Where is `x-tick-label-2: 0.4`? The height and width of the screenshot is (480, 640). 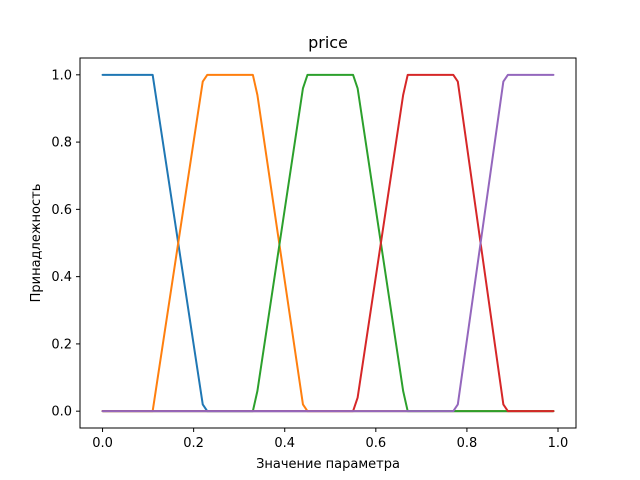
x-tick-label-2: 0.4 is located at coordinates (284, 443).